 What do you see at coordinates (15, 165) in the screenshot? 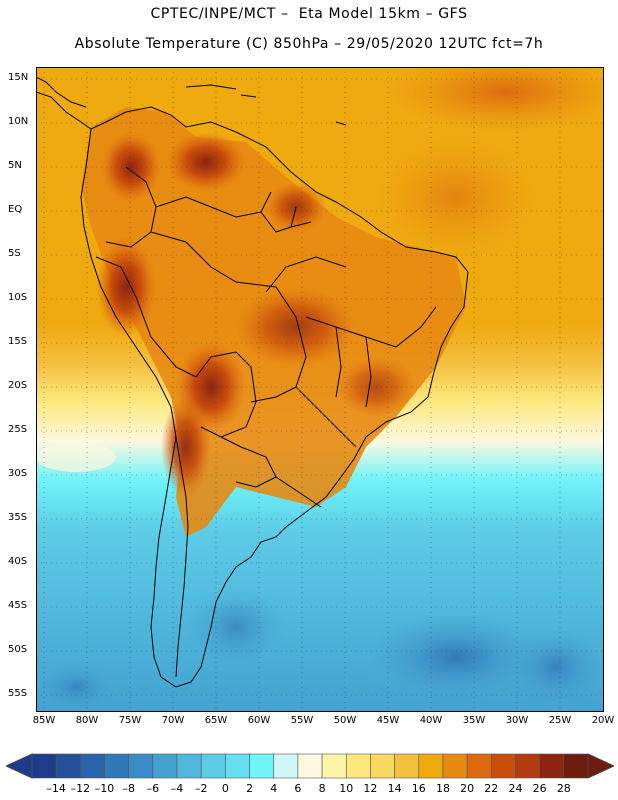
I see `latitude-label: 5N` at bounding box center [15, 165].